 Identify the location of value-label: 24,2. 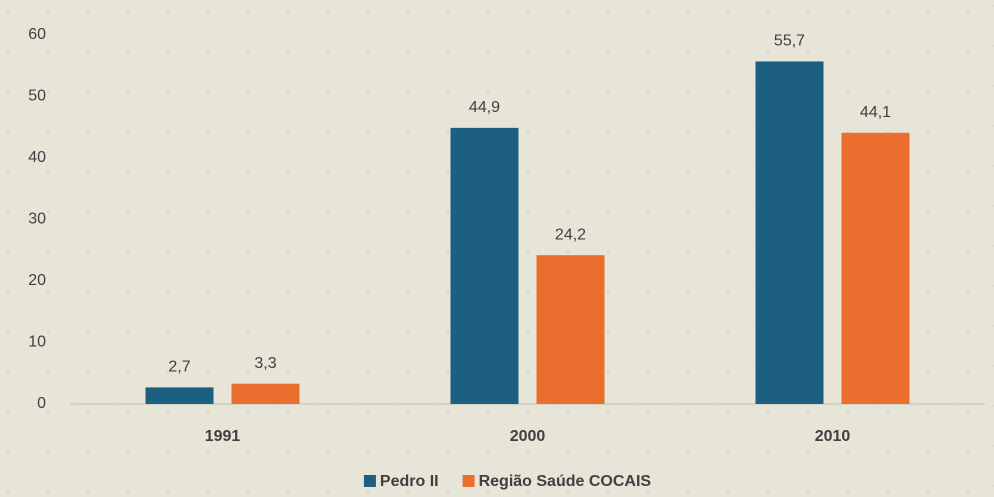
(570, 234).